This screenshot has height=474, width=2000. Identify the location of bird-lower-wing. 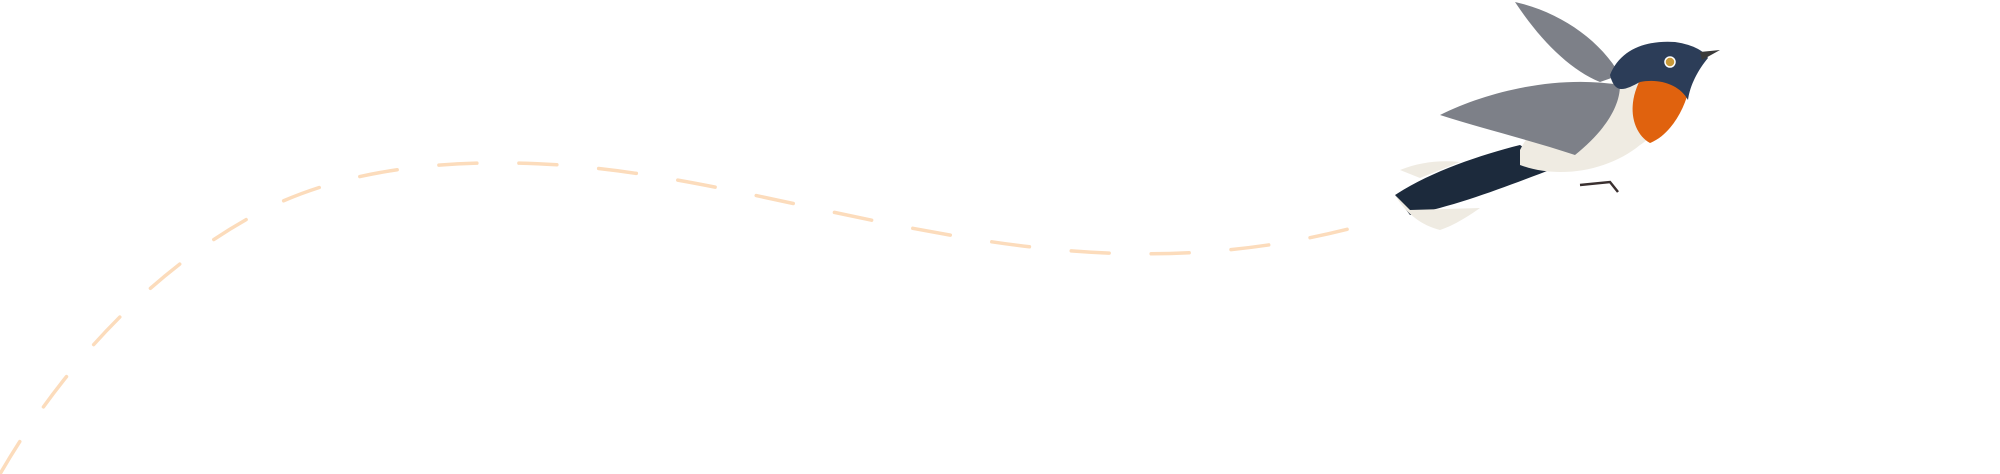
(1530, 118).